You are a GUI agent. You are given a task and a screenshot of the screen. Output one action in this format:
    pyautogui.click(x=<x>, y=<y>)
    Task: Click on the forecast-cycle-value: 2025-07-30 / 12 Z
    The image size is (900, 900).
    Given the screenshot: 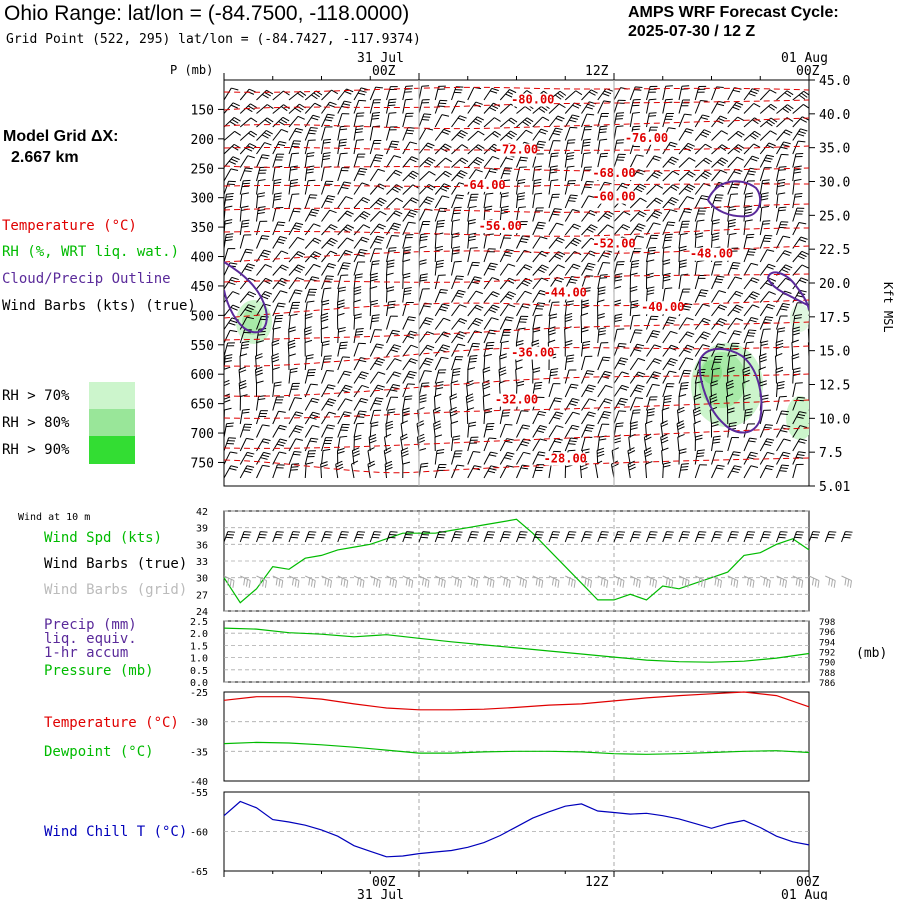 What is the action you would take?
    pyautogui.click(x=692, y=31)
    